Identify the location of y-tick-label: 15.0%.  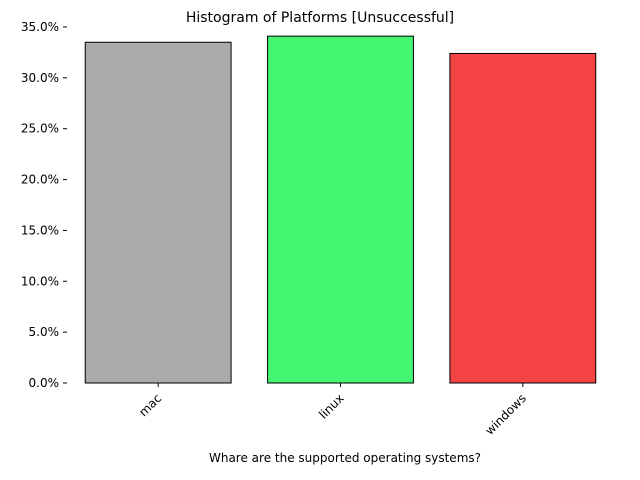
(40, 230).